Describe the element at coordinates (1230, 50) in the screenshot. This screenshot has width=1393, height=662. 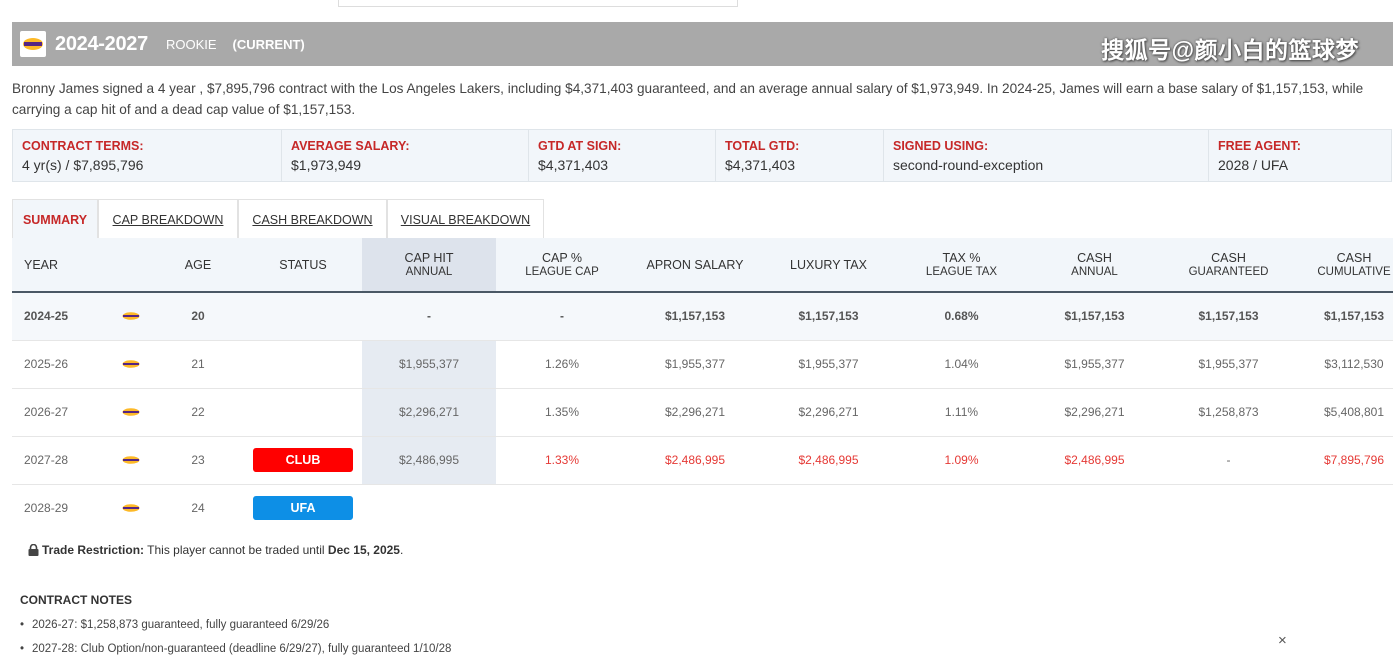
I see `watermark: 搜狐号@颜小白的篮球梦` at that location.